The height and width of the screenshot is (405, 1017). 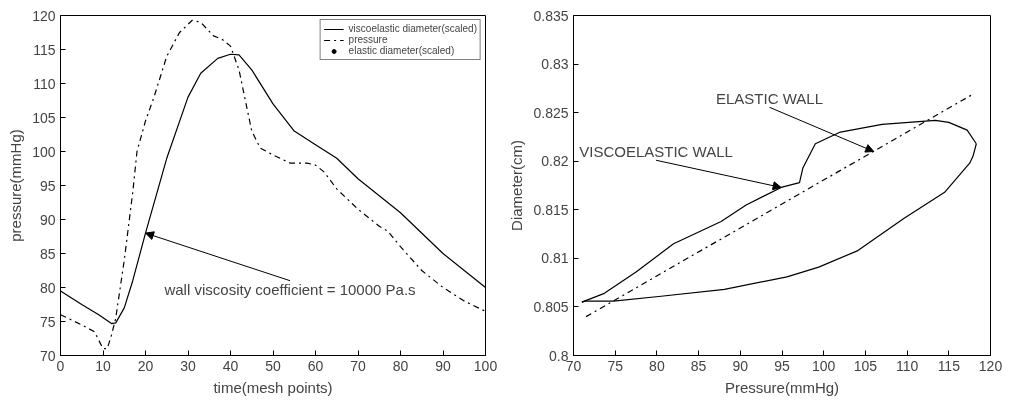 I want to click on x-tick-label: 30, so click(x=188, y=365).